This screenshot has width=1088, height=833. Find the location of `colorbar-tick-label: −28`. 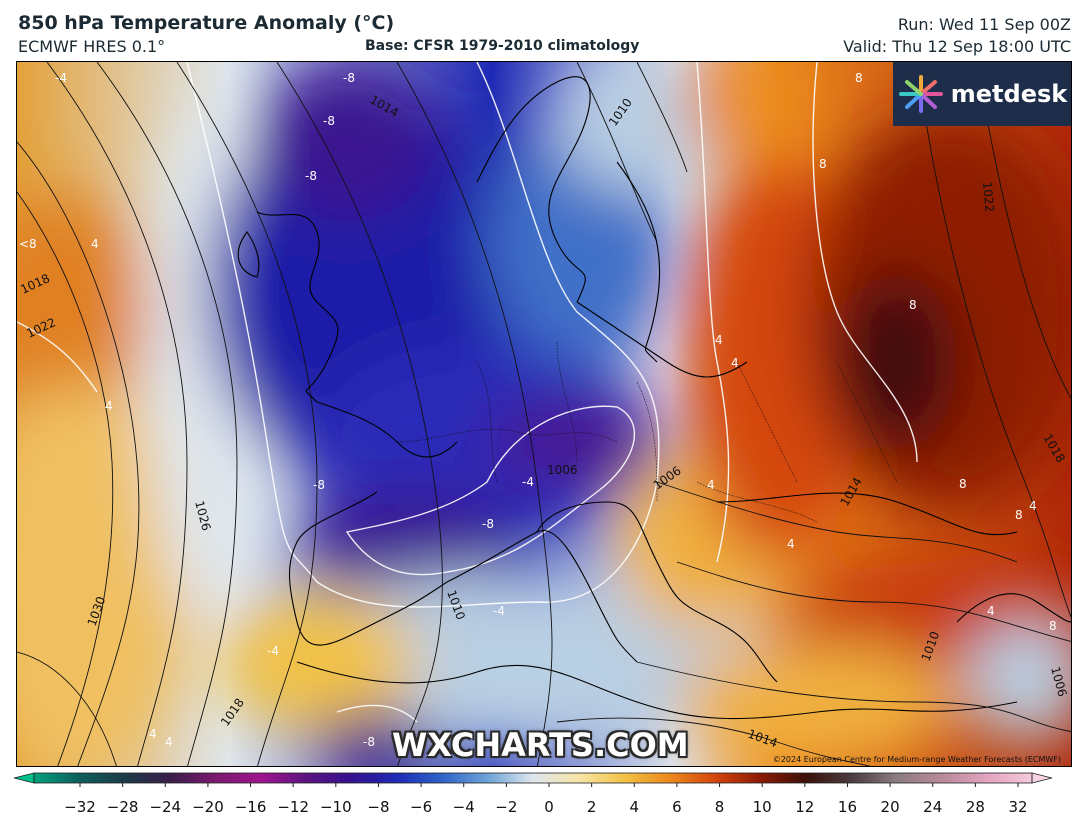

colorbar-tick-label: −28 is located at coordinates (122, 807).